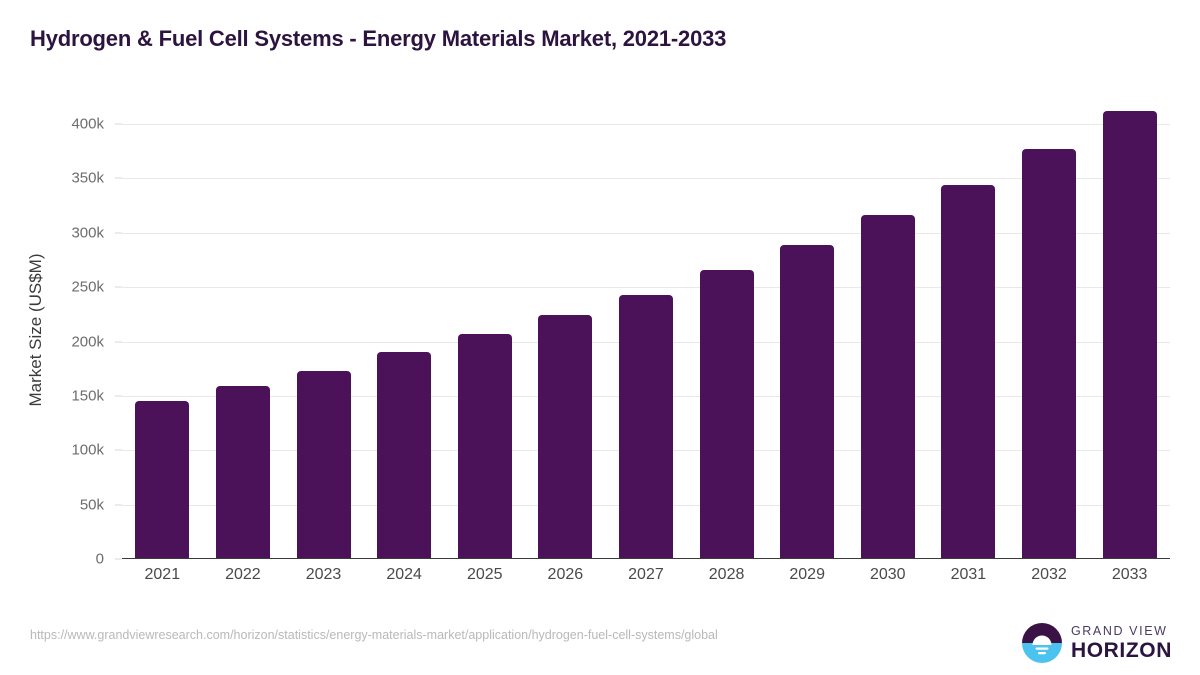 This screenshot has height=675, width=1200. I want to click on x-axis-tick-label: 2027, so click(646, 574).